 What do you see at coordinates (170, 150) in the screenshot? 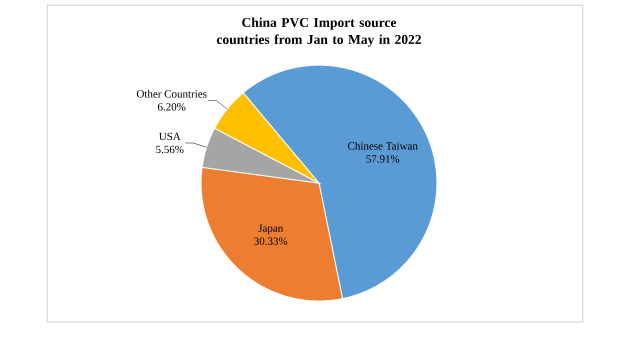
I see `data-label: 5.56%` at bounding box center [170, 150].